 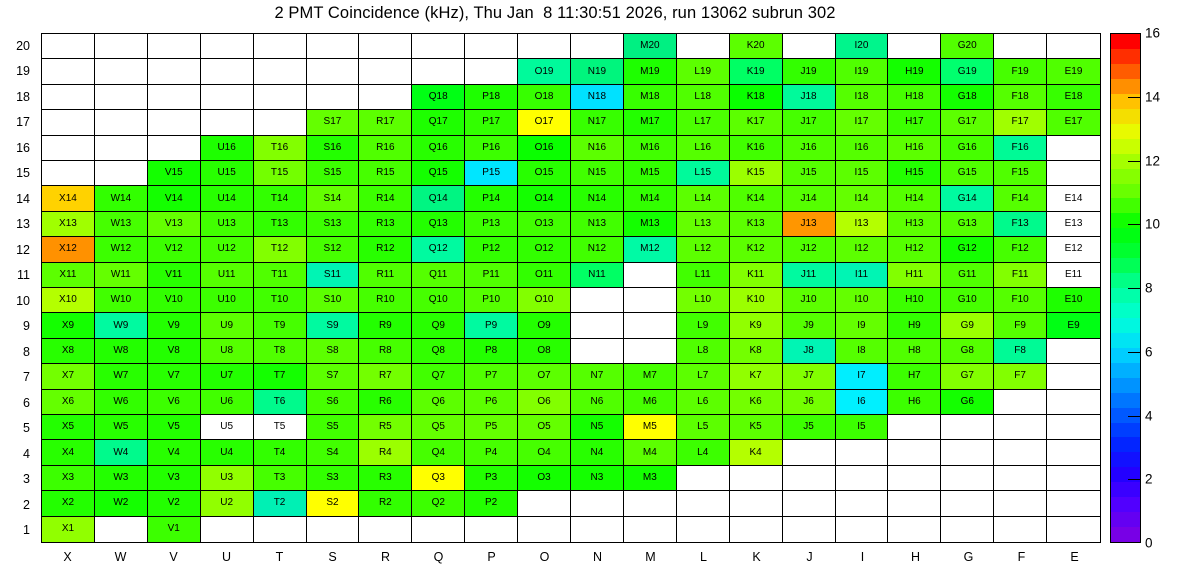 What do you see at coordinates (279, 452) in the screenshot?
I see `heatmap-cell-label: T4` at bounding box center [279, 452].